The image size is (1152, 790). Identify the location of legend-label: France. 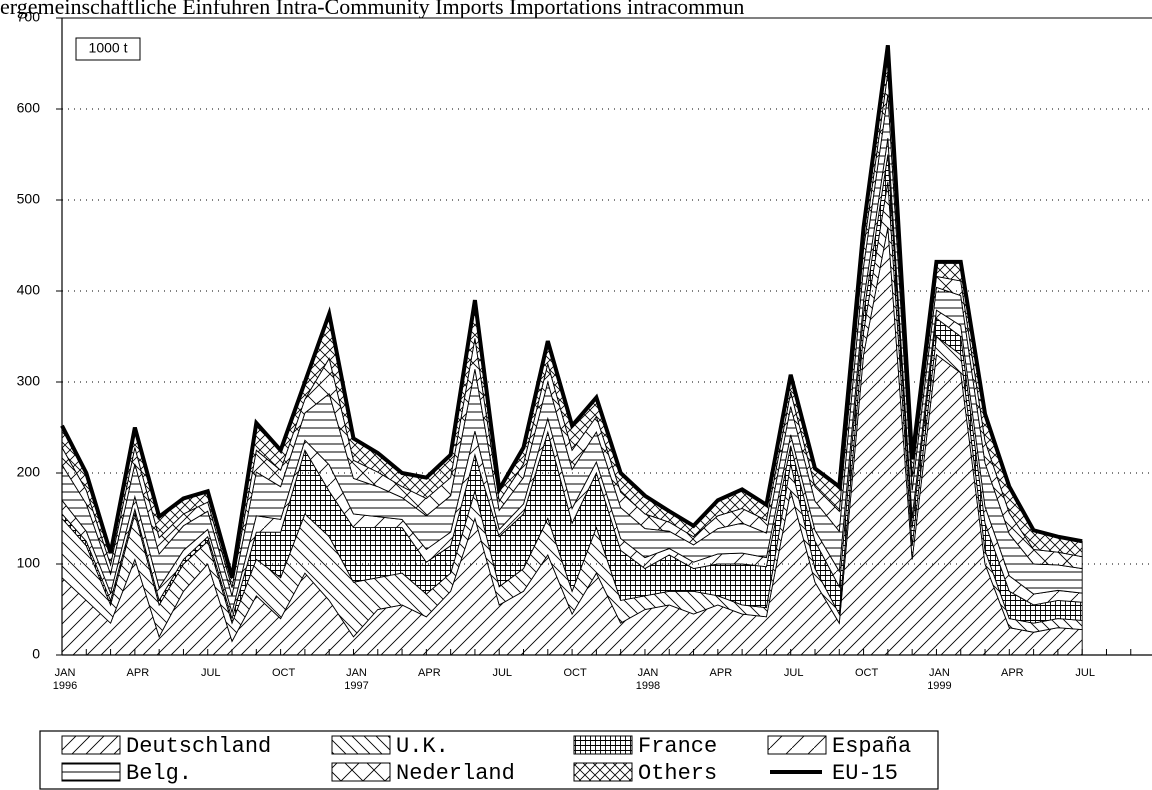
(677, 746).